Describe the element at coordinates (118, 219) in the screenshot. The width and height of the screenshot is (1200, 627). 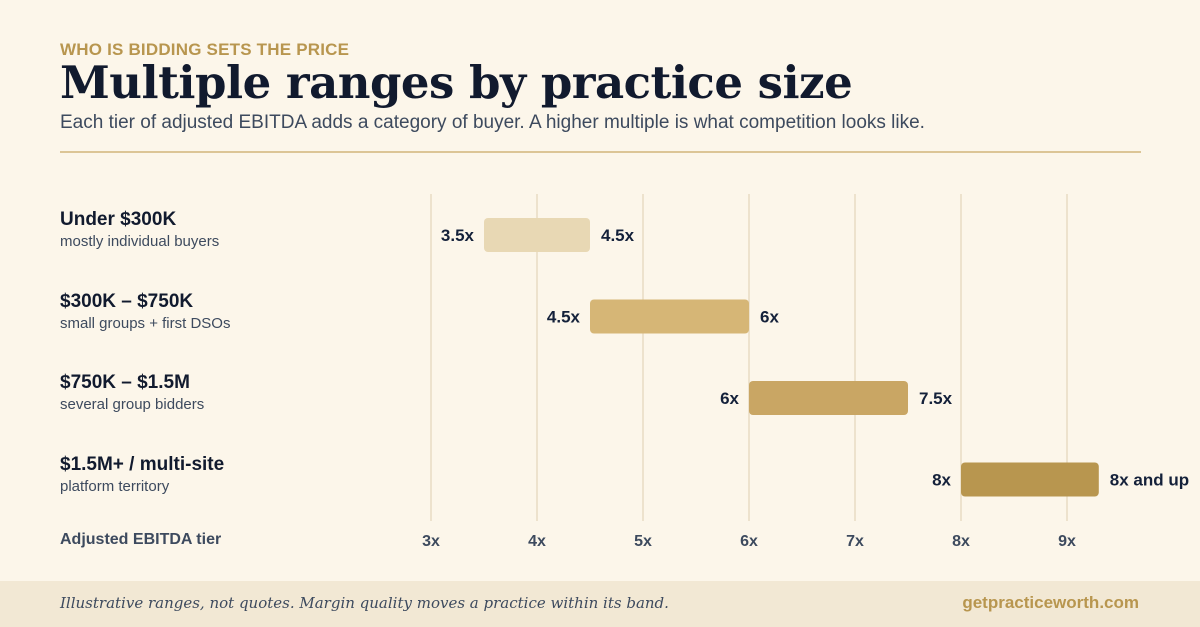
I see `row-title: Under $300K` at that location.